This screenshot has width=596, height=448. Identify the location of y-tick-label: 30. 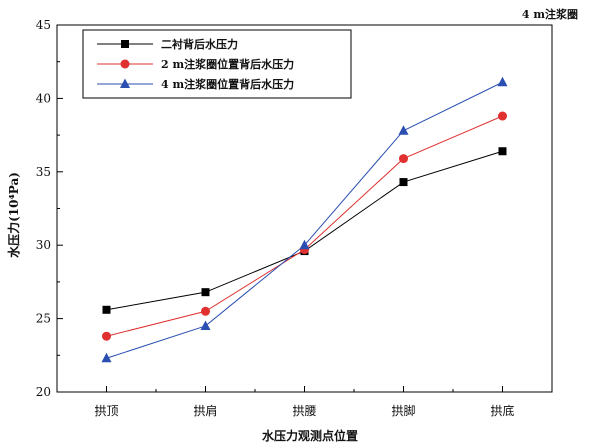
(43, 245).